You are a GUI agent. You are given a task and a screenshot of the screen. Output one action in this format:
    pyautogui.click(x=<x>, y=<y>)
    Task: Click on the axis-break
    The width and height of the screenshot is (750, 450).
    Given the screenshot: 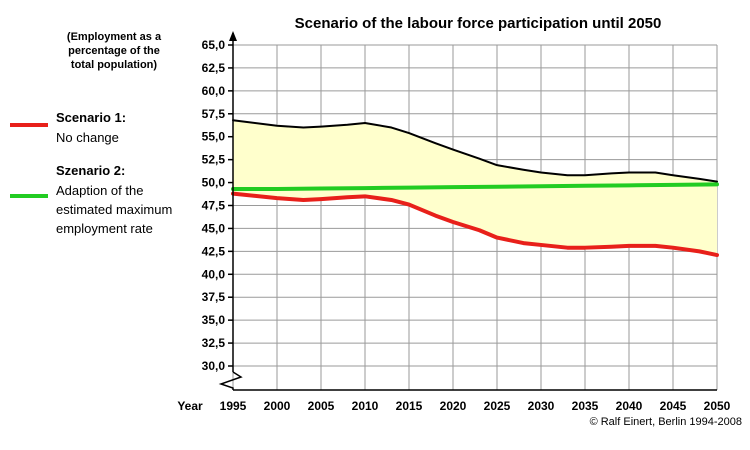 What is the action you would take?
    pyautogui.click(x=230, y=380)
    